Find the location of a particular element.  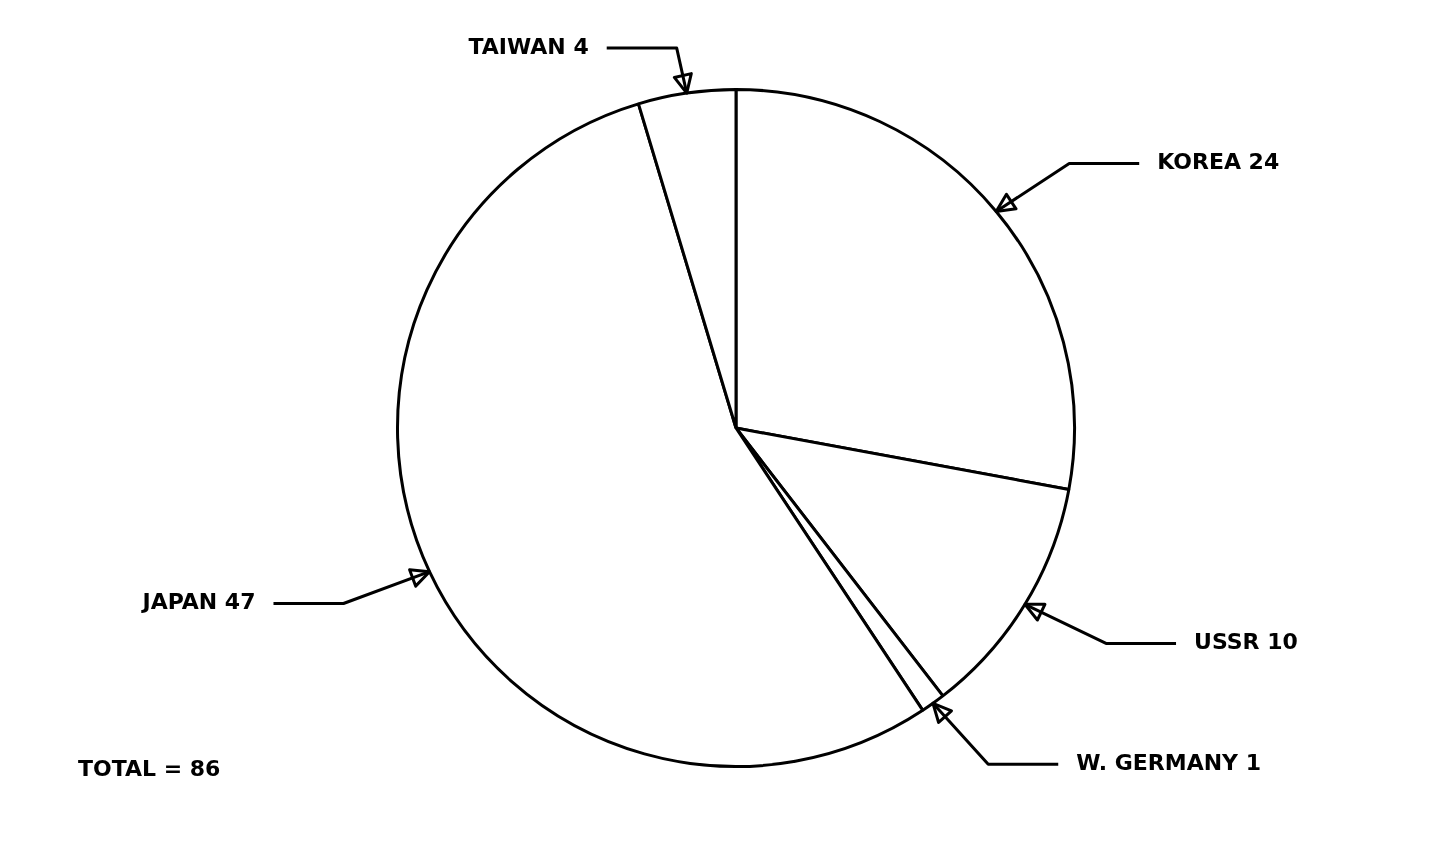

slice-label: USSR 10 is located at coordinates (1246, 642).